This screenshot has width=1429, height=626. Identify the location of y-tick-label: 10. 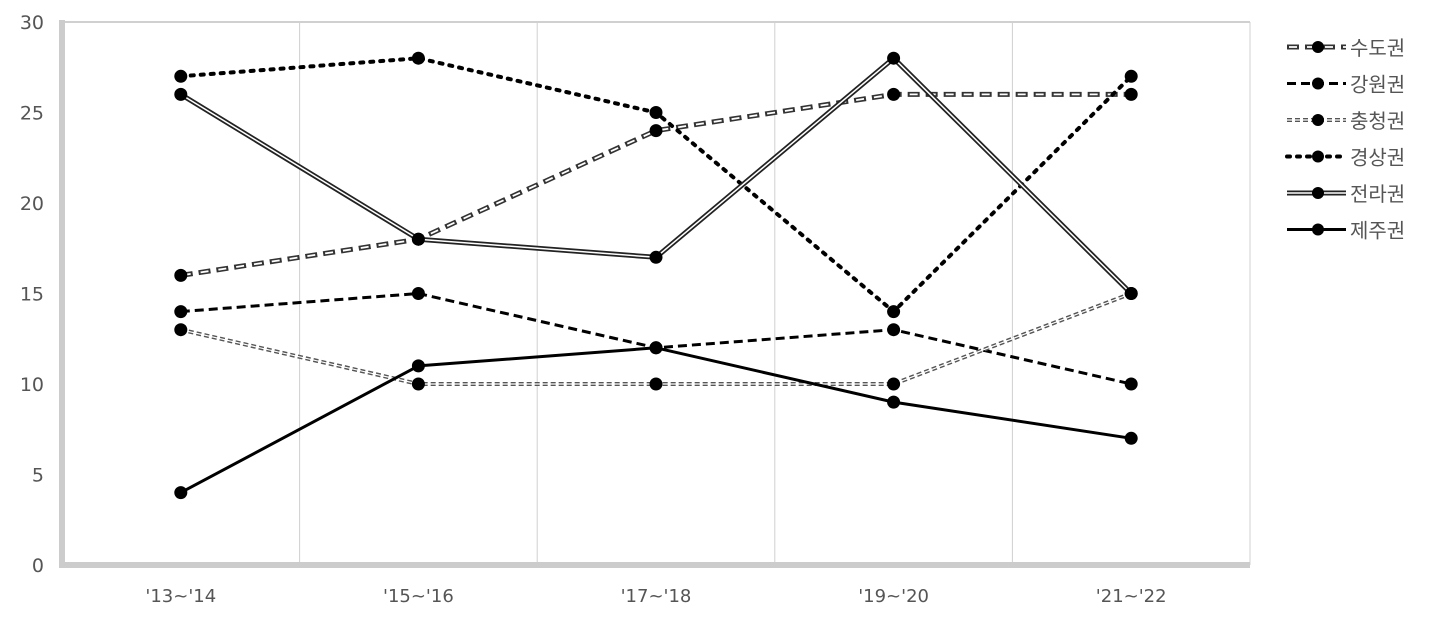
(32, 385).